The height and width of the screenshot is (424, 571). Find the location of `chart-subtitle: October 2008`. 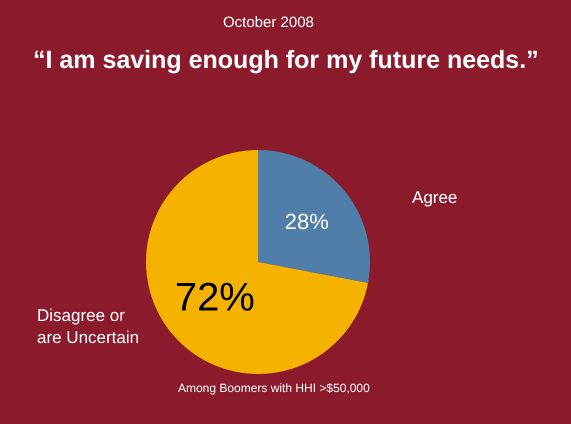

chart-subtitle: October 2008 is located at coordinates (268, 22).